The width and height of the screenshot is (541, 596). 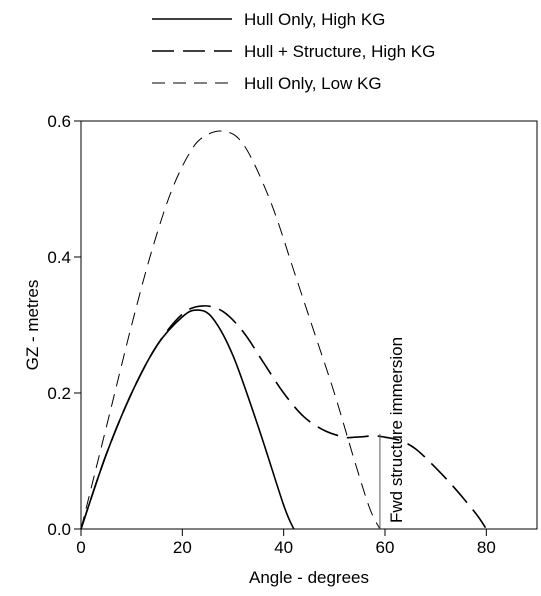 What do you see at coordinates (309, 577) in the screenshot?
I see `x-axis-title: Angle - degrees` at bounding box center [309, 577].